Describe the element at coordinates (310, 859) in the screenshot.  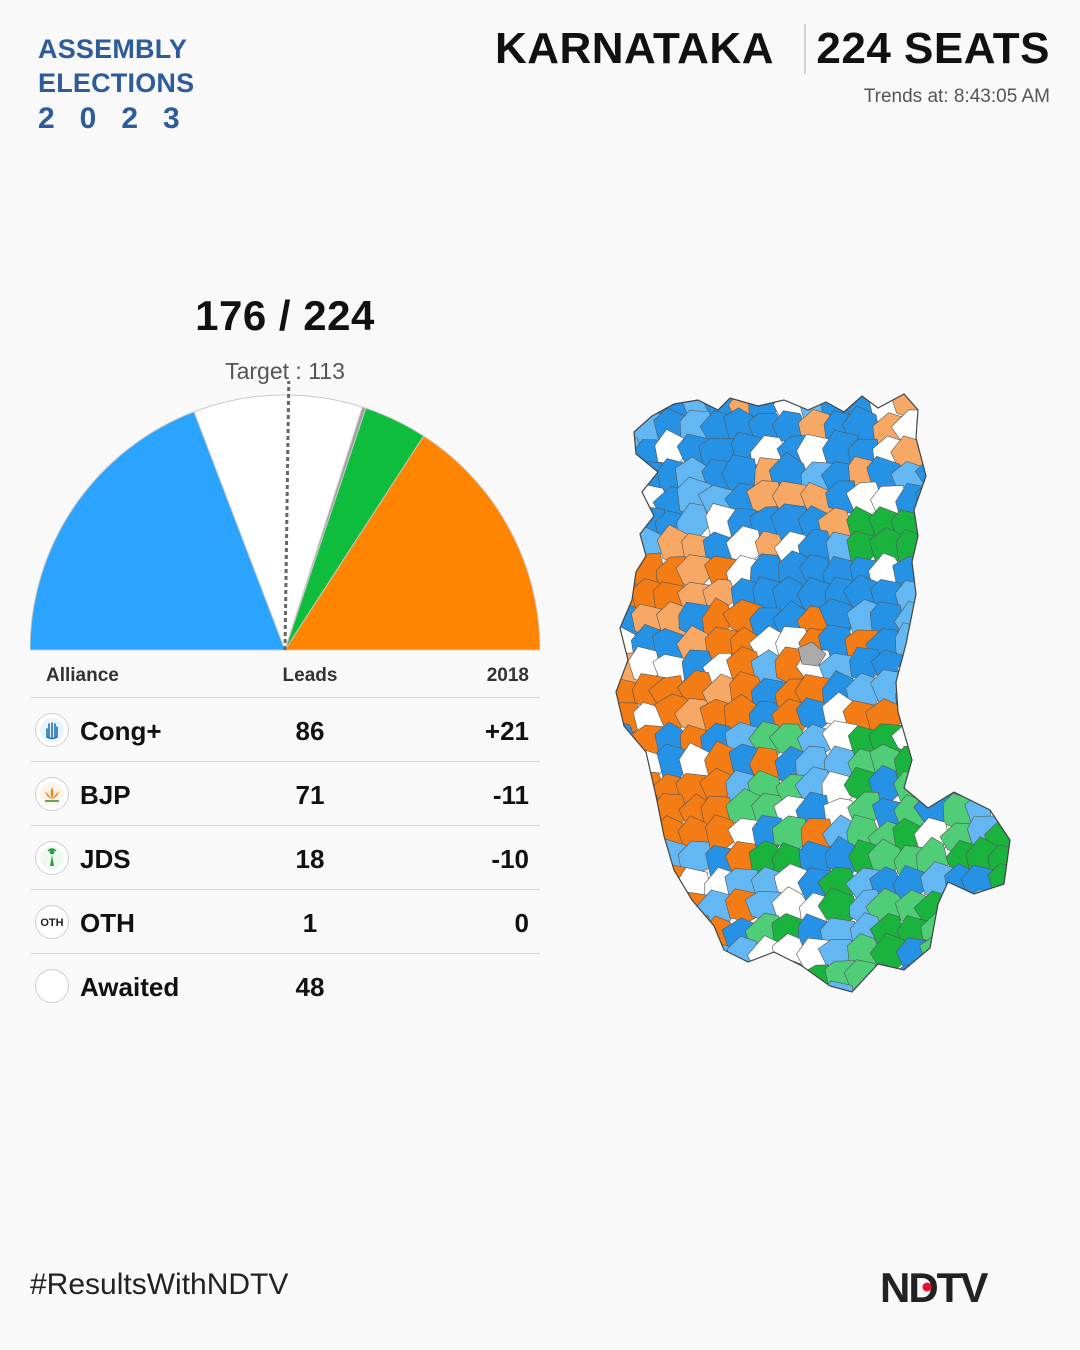
I see `party-leads: 18` at that location.